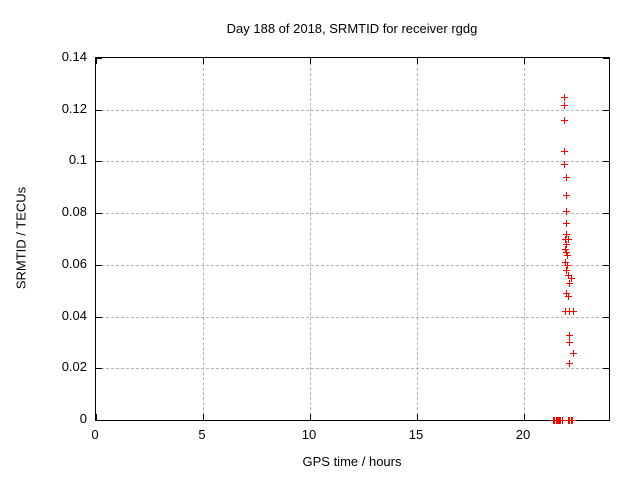 This screenshot has width=640, height=480. I want to click on y-tick-label: 0.04, so click(74, 315).